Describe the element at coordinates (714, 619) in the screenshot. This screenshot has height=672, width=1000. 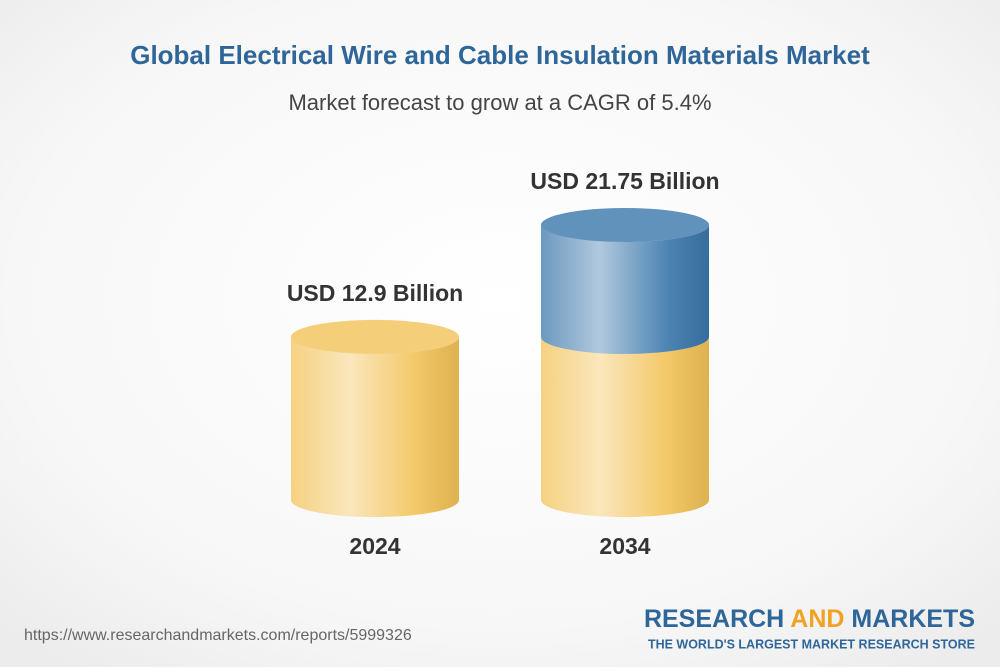
I see `brand-part: RESEARCH` at that location.